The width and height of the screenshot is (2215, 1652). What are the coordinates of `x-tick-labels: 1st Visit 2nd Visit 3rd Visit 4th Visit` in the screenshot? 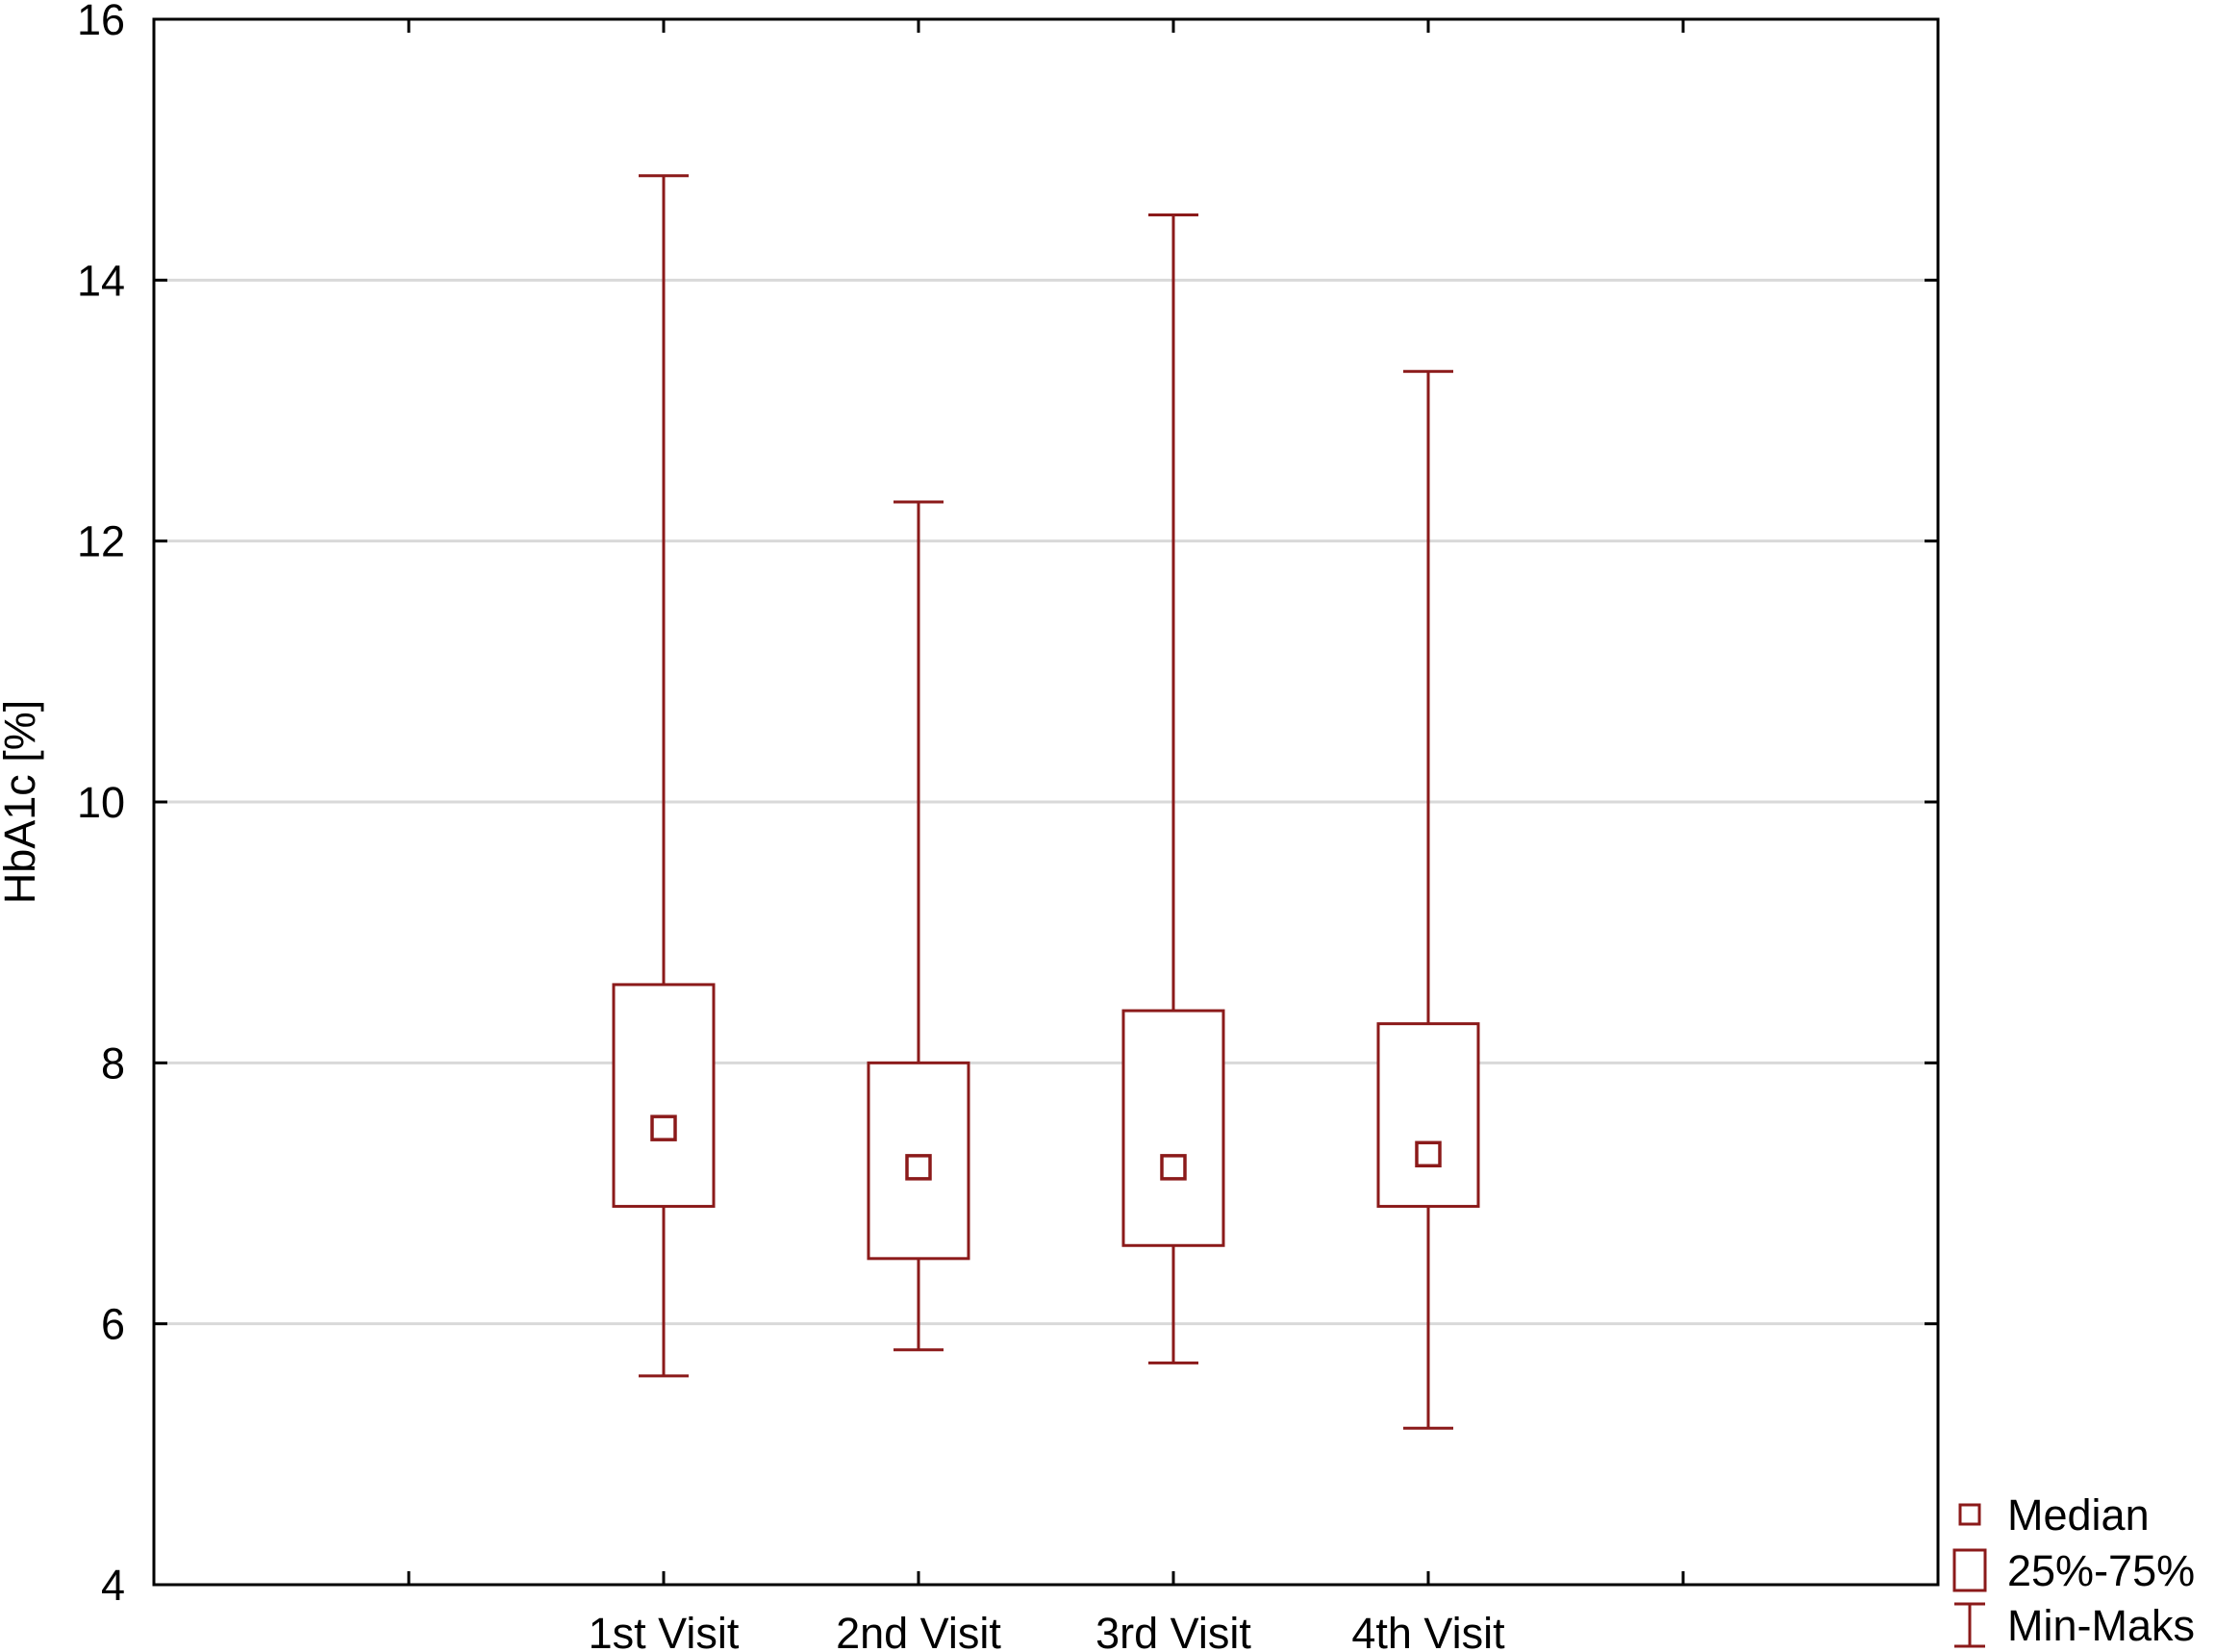 It's located at (1047, 1631).